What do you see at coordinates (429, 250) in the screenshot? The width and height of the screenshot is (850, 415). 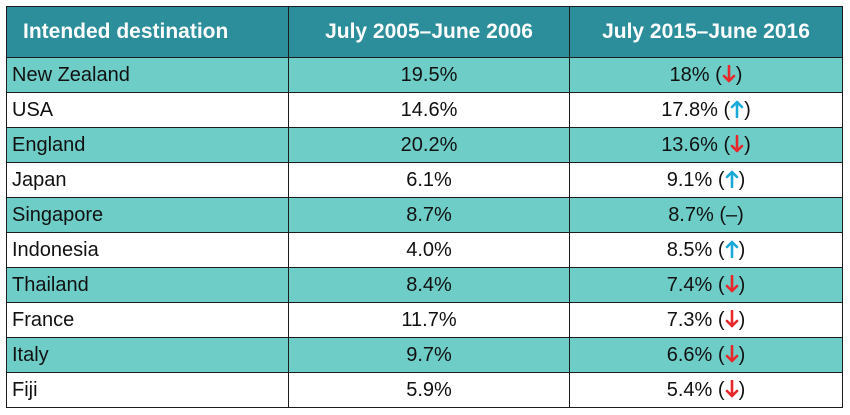 I see `cell-2005-2006: 4.0%` at bounding box center [429, 250].